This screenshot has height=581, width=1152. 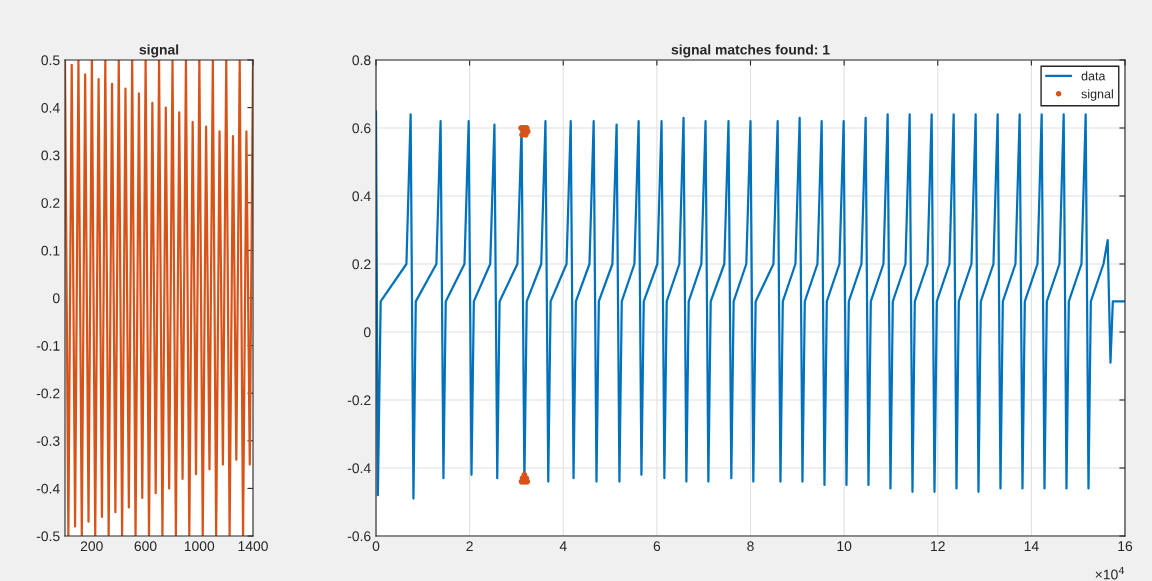 What do you see at coordinates (159, 51) in the screenshot?
I see `chart-title: signal` at bounding box center [159, 51].